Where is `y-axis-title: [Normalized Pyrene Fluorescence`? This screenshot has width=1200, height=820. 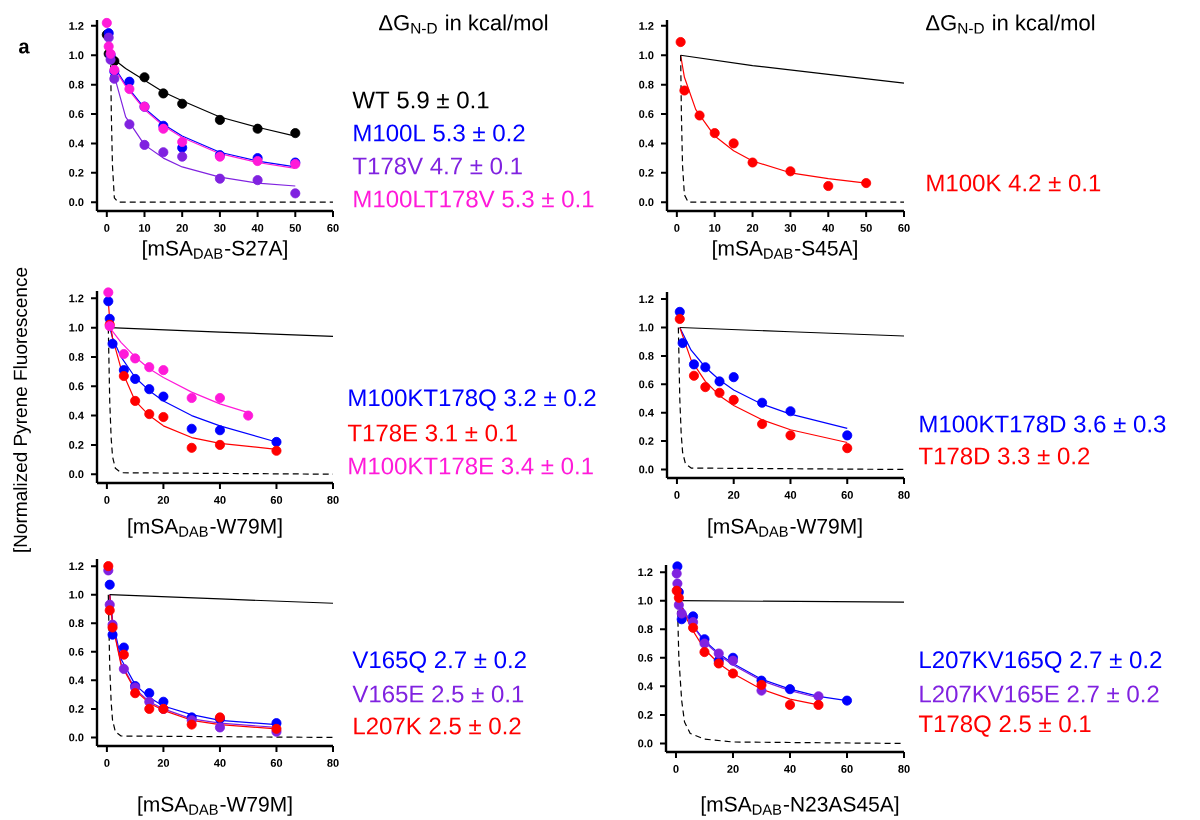
y-axis-title: [Normalized Pyrene Fluorescence is located at coordinates (22, 409).